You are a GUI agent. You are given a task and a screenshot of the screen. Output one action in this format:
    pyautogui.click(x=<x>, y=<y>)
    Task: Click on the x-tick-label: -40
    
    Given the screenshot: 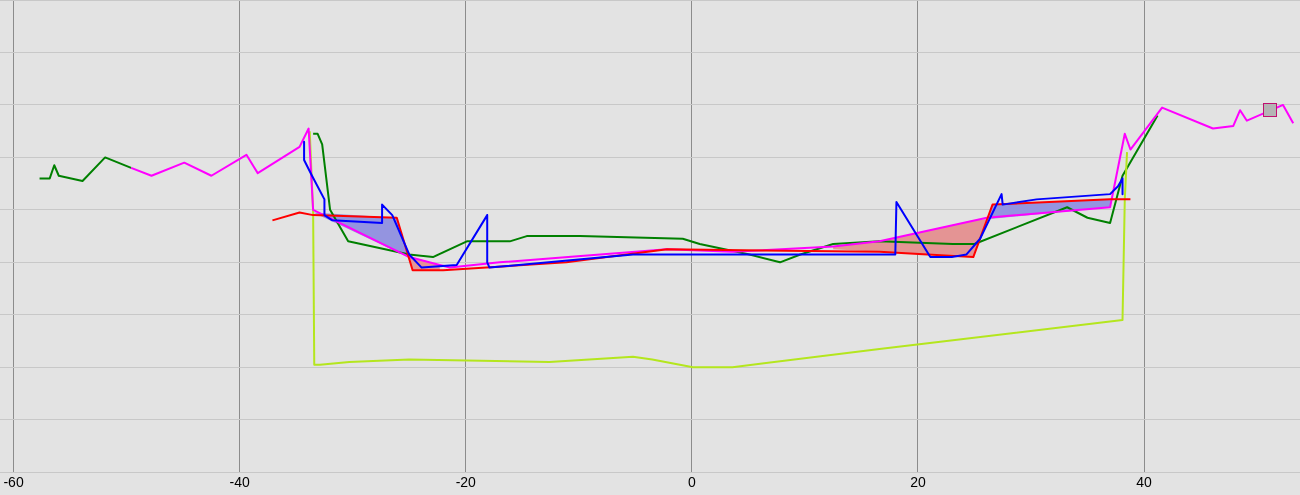 What is the action you would take?
    pyautogui.click(x=239, y=482)
    